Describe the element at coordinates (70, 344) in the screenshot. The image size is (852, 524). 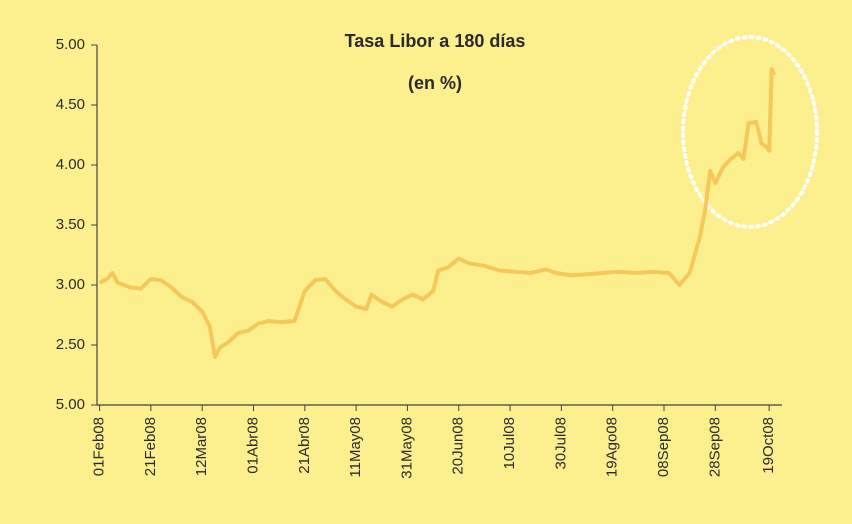
I see `y-tick-label: 2.50` at that location.